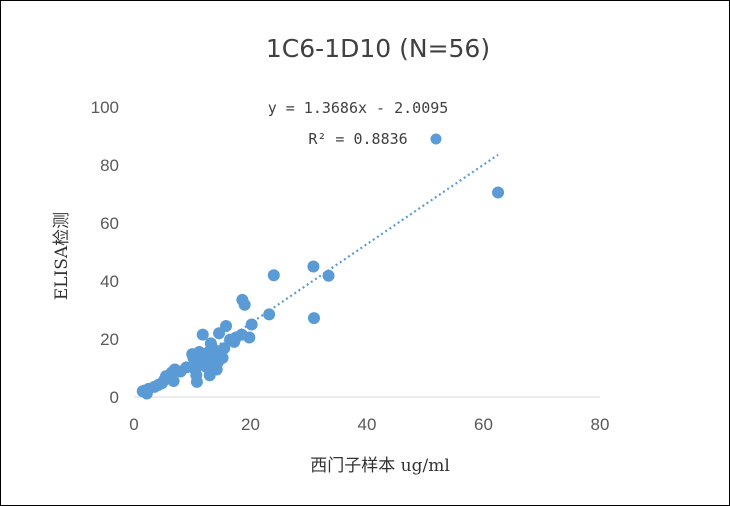 The height and width of the screenshot is (506, 730). What do you see at coordinates (105, 107) in the screenshot?
I see `y-tick-label: 100` at bounding box center [105, 107].